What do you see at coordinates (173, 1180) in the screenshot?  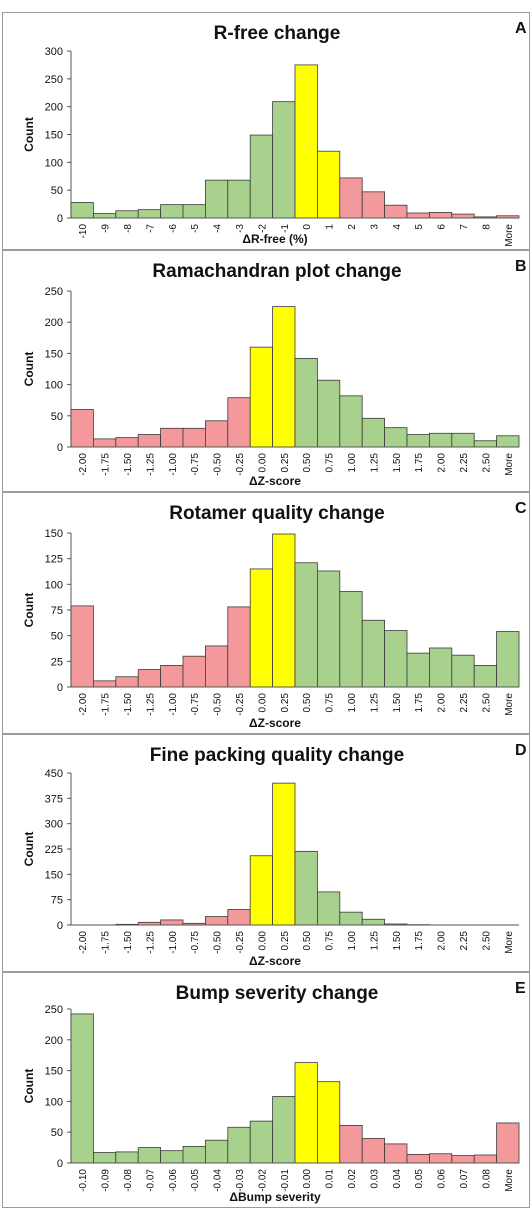 I see `x-tick-label: -0.06` at bounding box center [173, 1180].